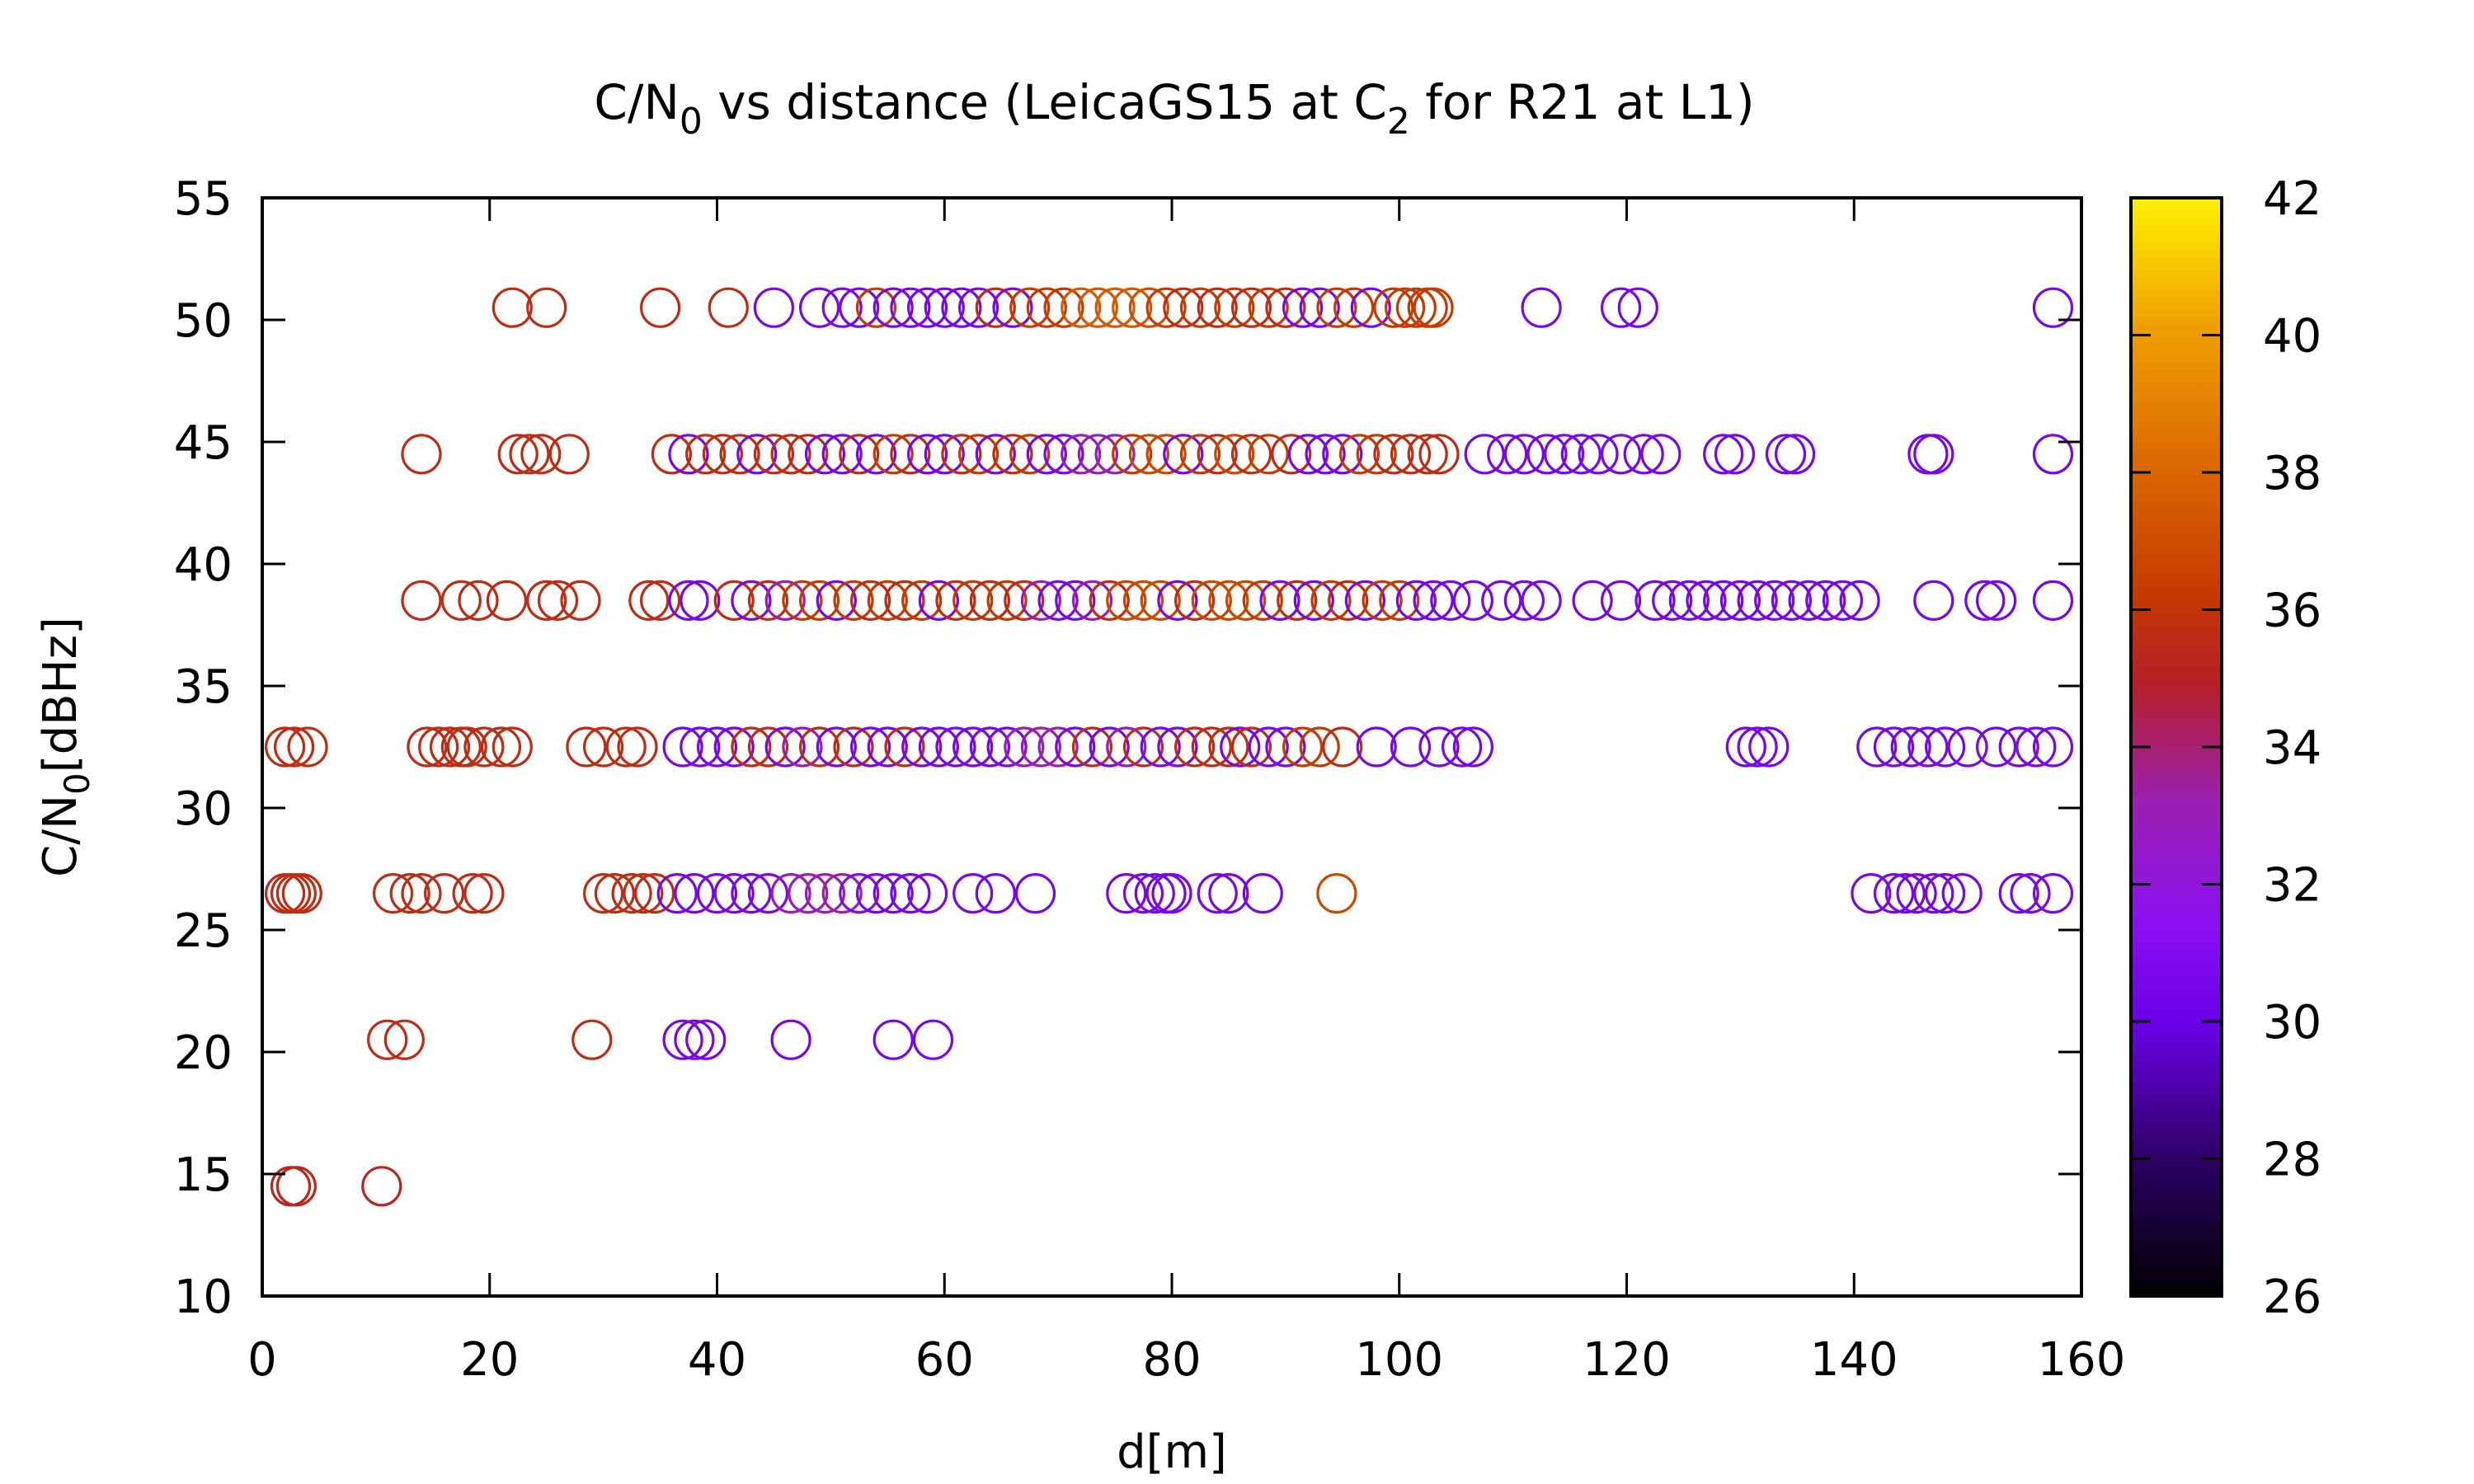  I want to click on x-tick-label: 120, so click(1627, 1360).